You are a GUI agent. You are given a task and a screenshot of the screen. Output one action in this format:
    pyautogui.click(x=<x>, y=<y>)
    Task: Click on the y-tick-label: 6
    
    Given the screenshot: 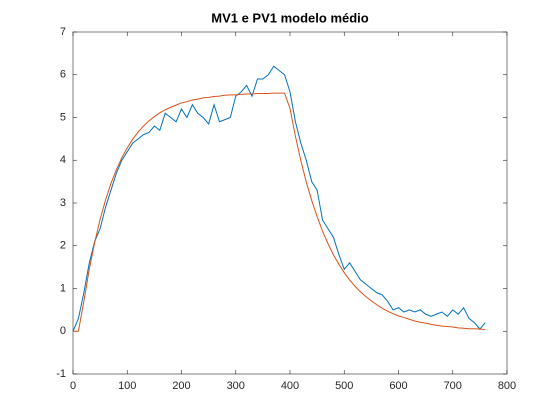 What is the action you would take?
    pyautogui.click(x=63, y=75)
    